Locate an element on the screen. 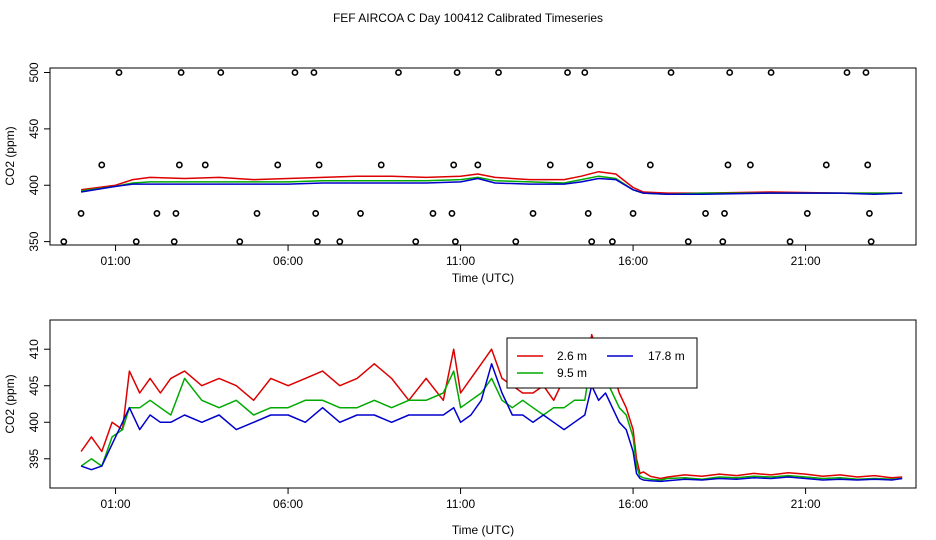 The image size is (936, 540). legend-label-s1: 2.6 m is located at coordinates (572, 356).